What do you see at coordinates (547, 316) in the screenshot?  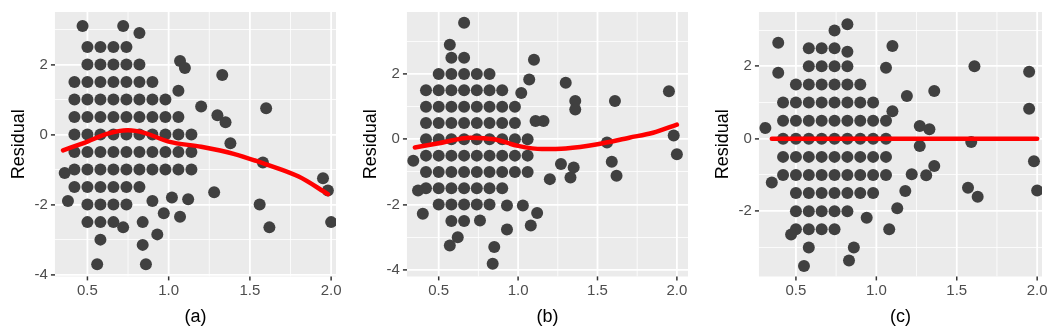 I see `x-axis-title: (b)` at bounding box center [547, 316].